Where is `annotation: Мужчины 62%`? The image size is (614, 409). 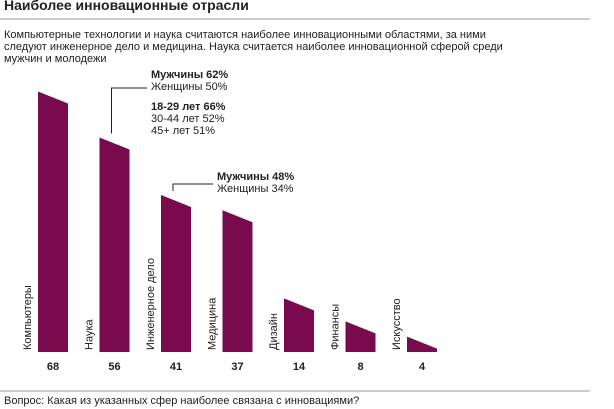
annotation: Мужчины 62% is located at coordinates (189, 75).